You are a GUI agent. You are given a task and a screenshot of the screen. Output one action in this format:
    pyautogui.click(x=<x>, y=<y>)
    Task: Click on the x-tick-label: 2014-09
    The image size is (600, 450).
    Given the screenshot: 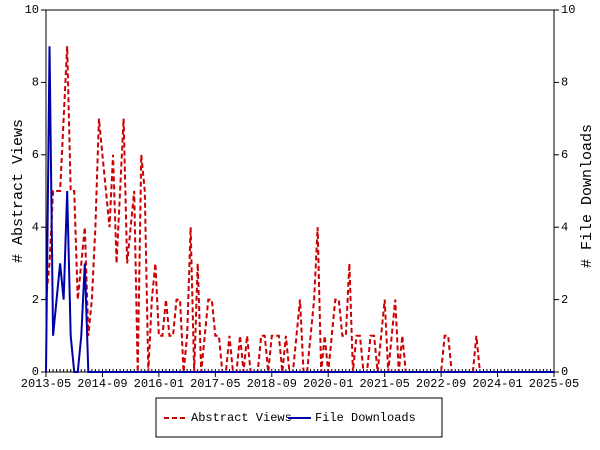 What is the action you would take?
    pyautogui.click(x=102, y=384)
    